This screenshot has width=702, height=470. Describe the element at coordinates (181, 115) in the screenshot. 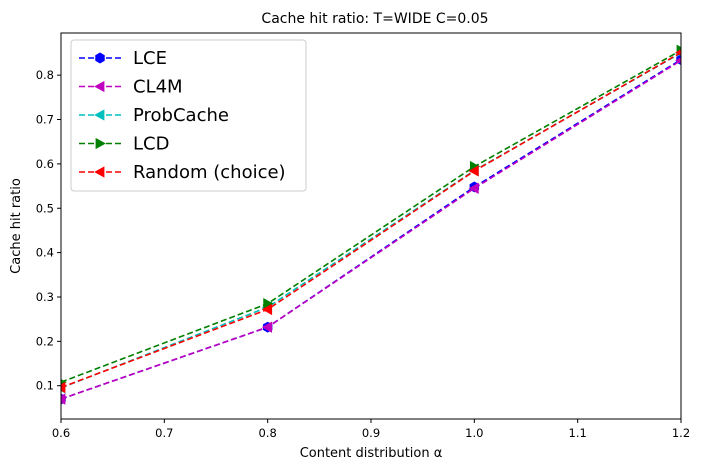

I see `legend-label-probcache: ProbCache` at that location.